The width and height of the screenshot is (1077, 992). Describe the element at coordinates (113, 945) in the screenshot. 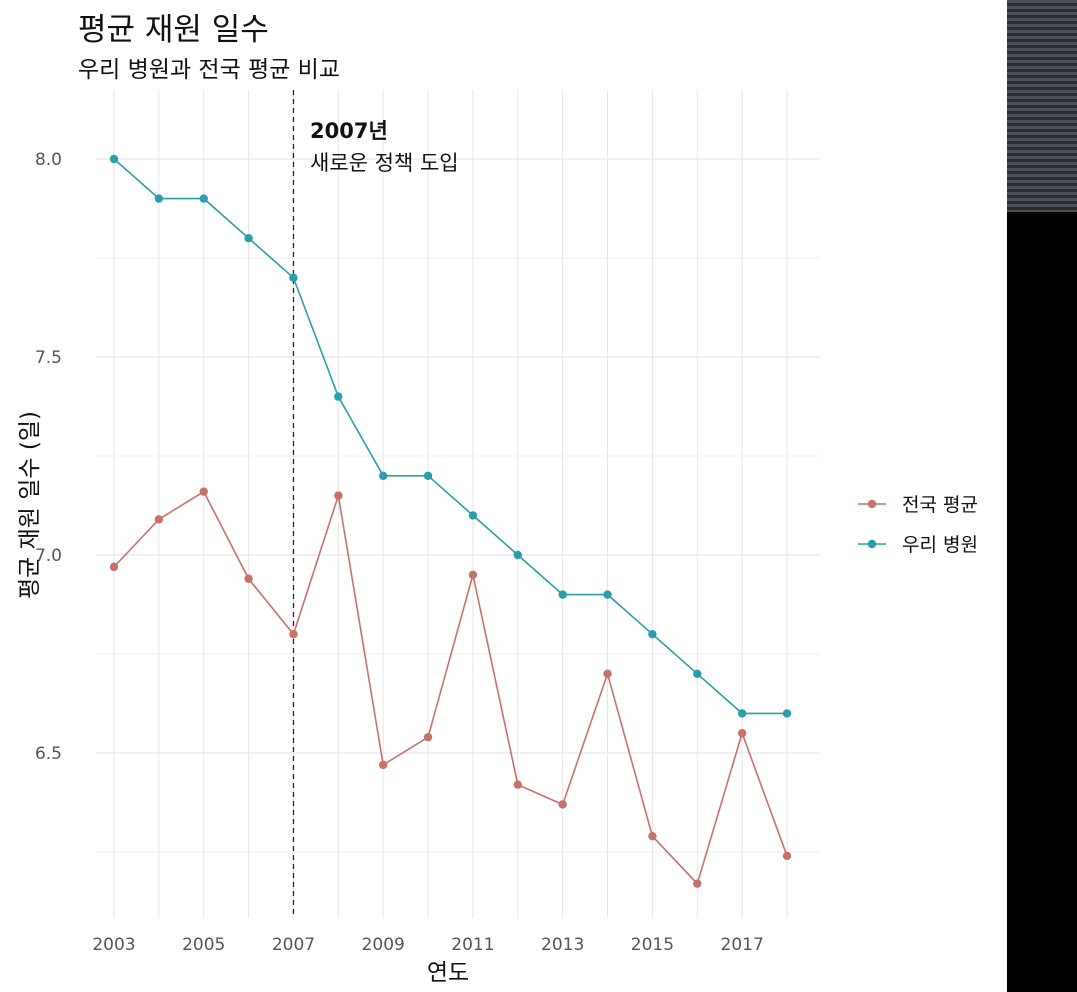

I see `x-tick-label: 2003` at that location.